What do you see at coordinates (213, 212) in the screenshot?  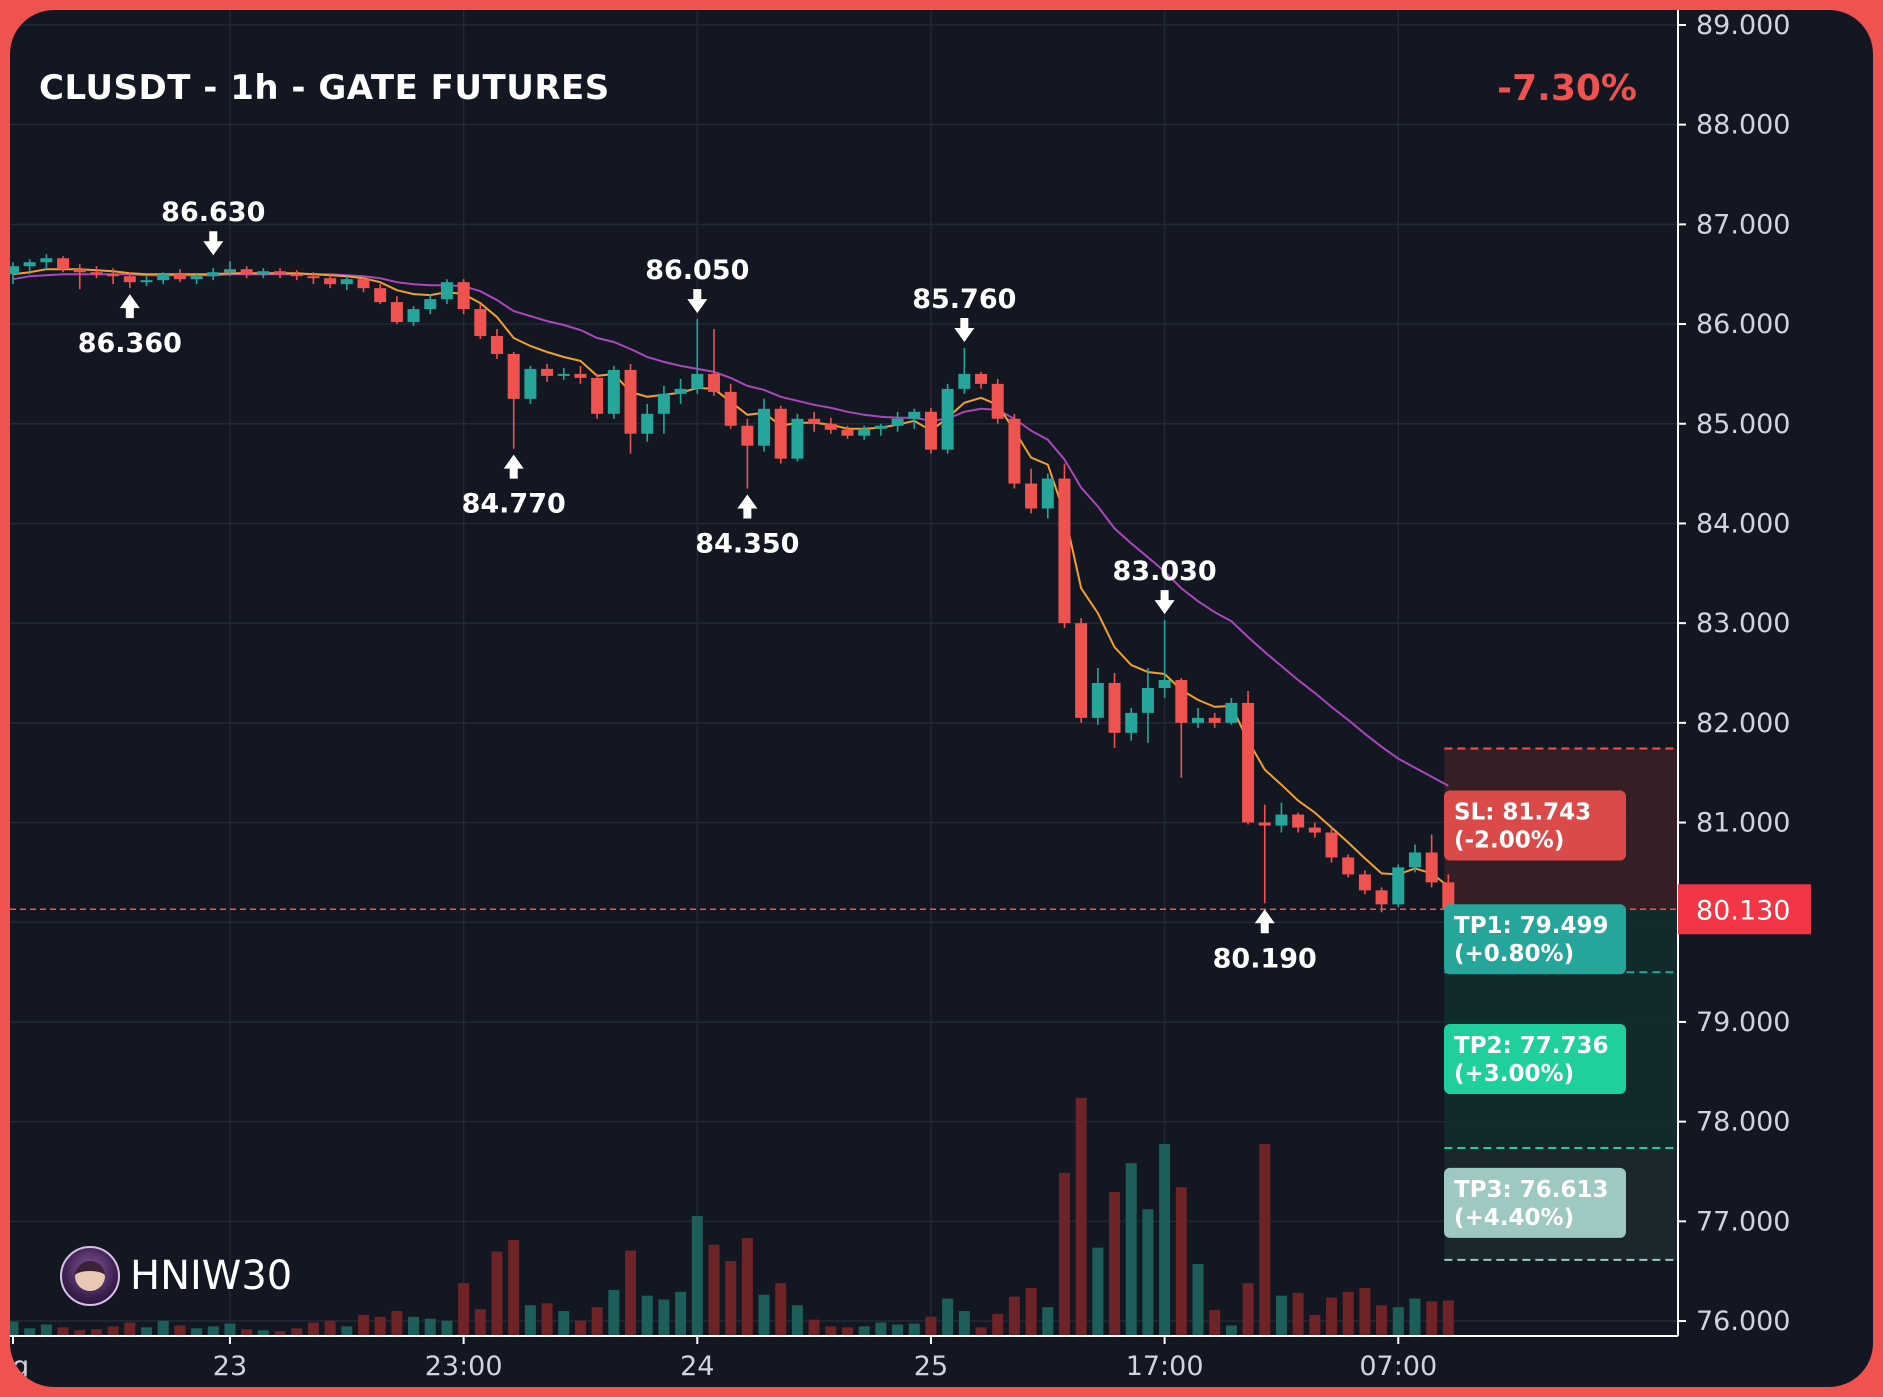 I see `high-label: 86.630` at bounding box center [213, 212].